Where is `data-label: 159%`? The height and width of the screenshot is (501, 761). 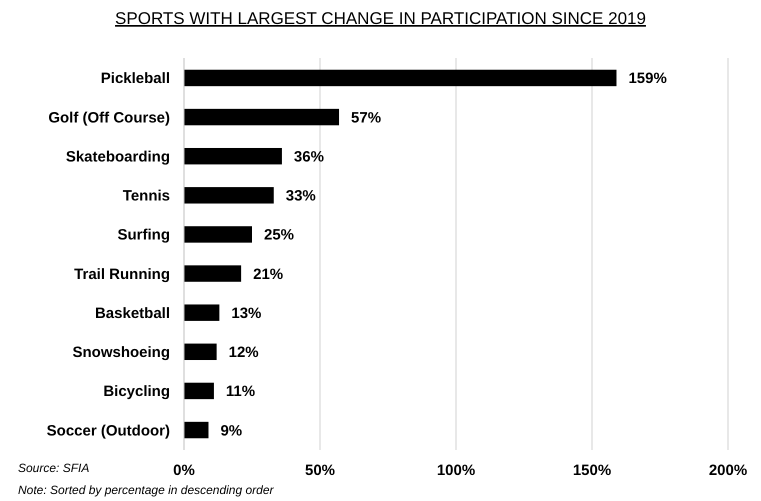
data-label: 159% is located at coordinates (647, 79).